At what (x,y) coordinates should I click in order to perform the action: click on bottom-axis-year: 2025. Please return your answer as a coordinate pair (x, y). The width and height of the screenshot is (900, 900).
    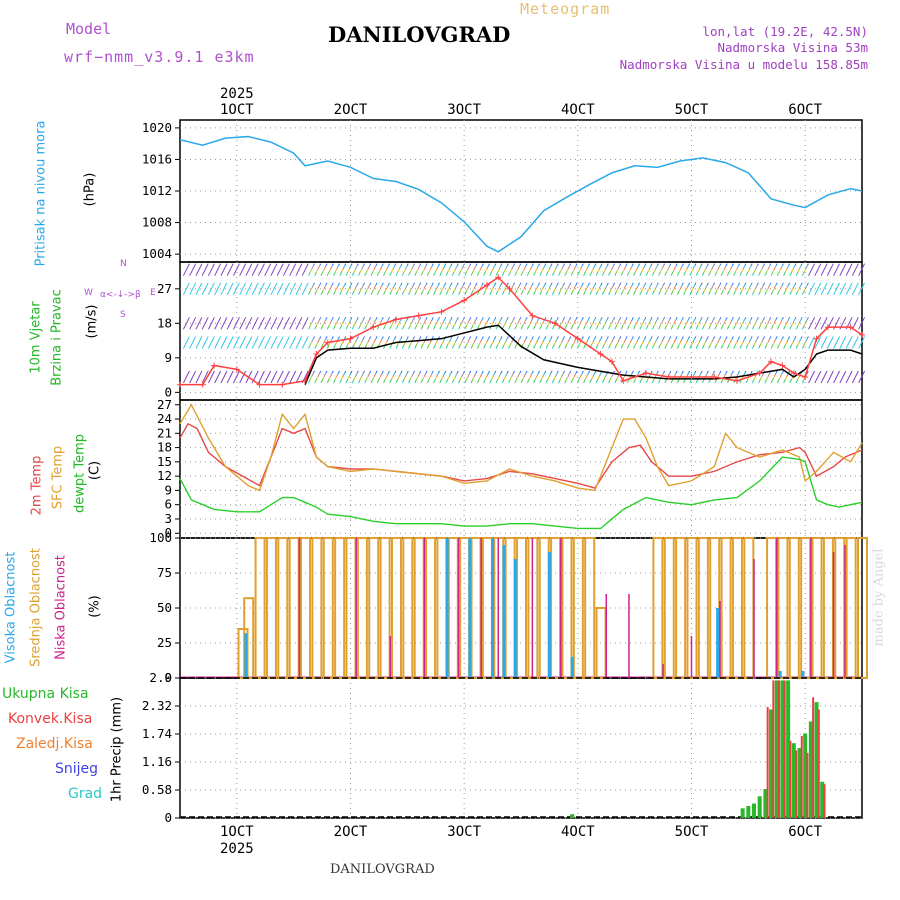
    Looking at the image, I should click on (237, 849).